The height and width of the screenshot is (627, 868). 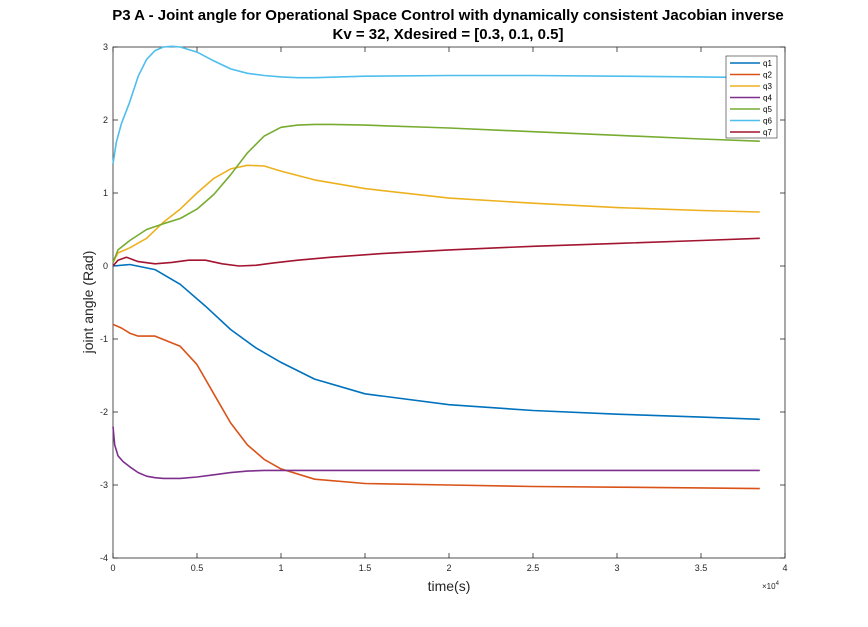 I want to click on y-tick-label: -3, so click(x=104, y=485).